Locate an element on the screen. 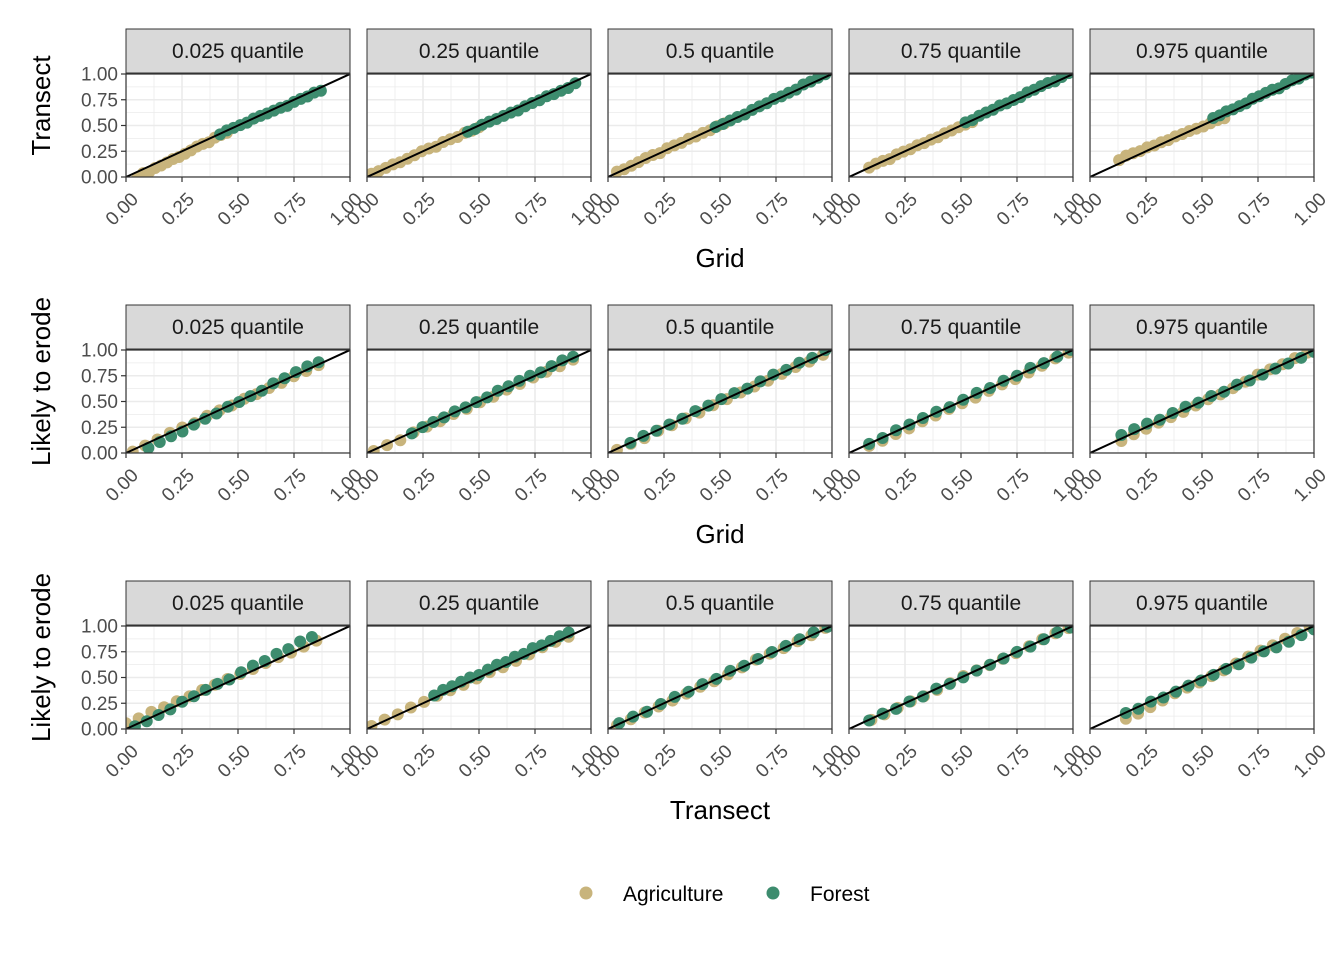 The width and height of the screenshot is (1344, 960). legend-key-forest is located at coordinates (773, 893).